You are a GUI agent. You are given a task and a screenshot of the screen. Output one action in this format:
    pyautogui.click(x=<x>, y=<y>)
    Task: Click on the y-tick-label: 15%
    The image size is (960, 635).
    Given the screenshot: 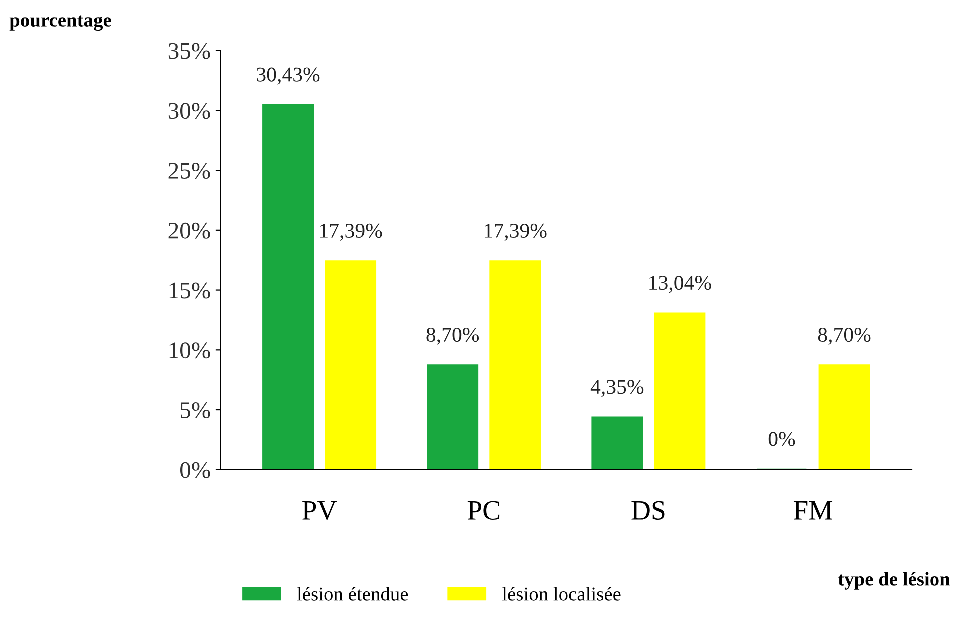 What is the action you would take?
    pyautogui.click(x=190, y=290)
    